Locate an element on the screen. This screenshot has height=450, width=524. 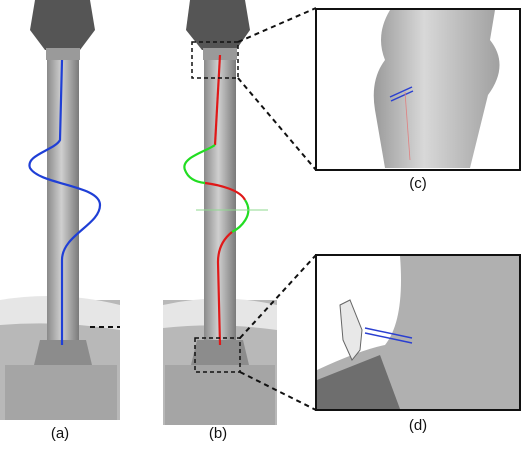
panel-label: (a) is located at coordinates (60, 433).